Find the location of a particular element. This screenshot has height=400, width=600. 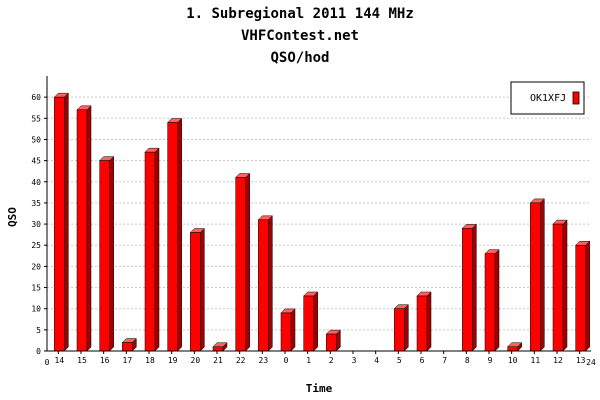

x-tick-label: 10 is located at coordinates (513, 360).